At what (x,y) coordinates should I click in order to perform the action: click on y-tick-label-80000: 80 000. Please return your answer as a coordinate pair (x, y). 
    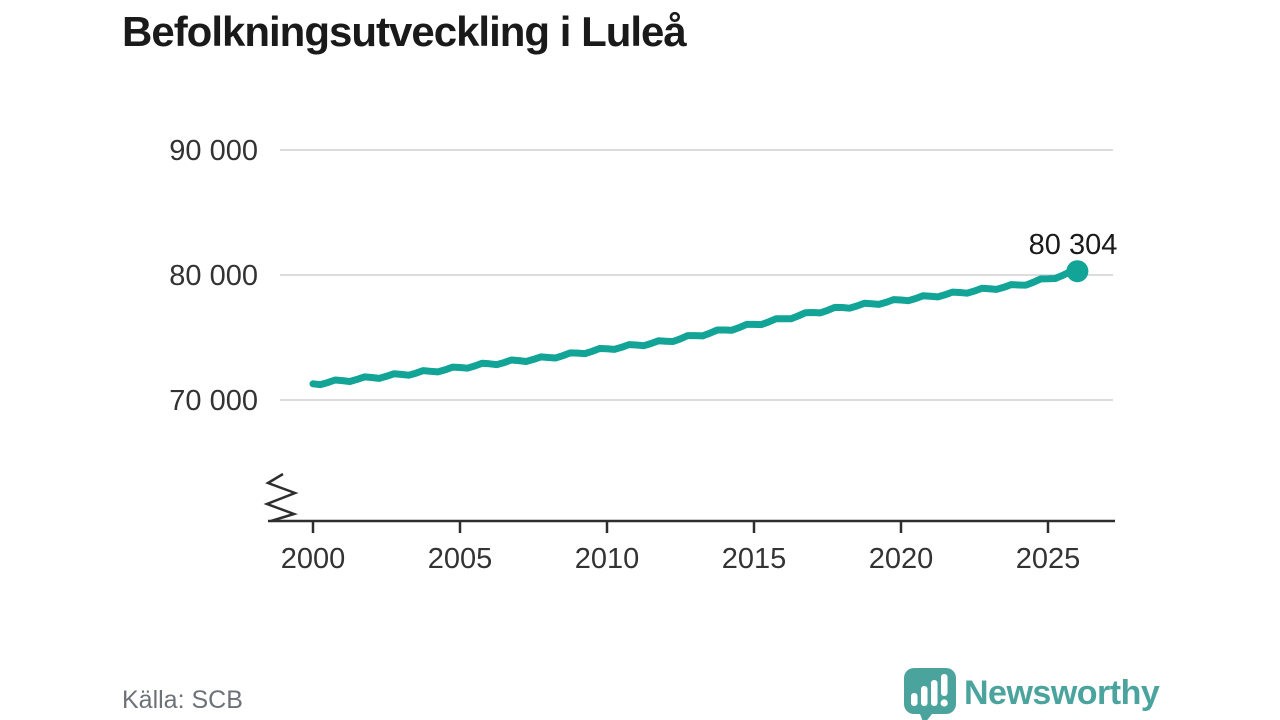
    Looking at the image, I should click on (213, 276).